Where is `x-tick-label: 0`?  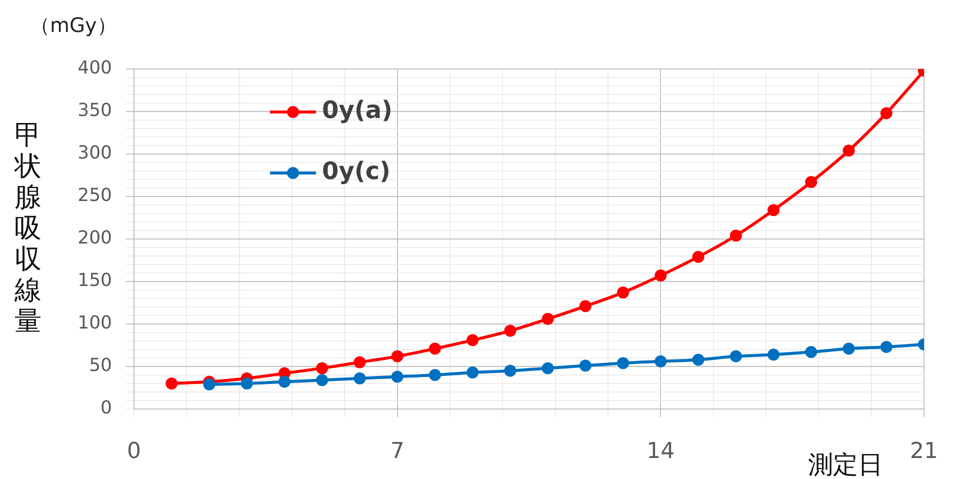 x-tick-label: 0 is located at coordinates (134, 451).